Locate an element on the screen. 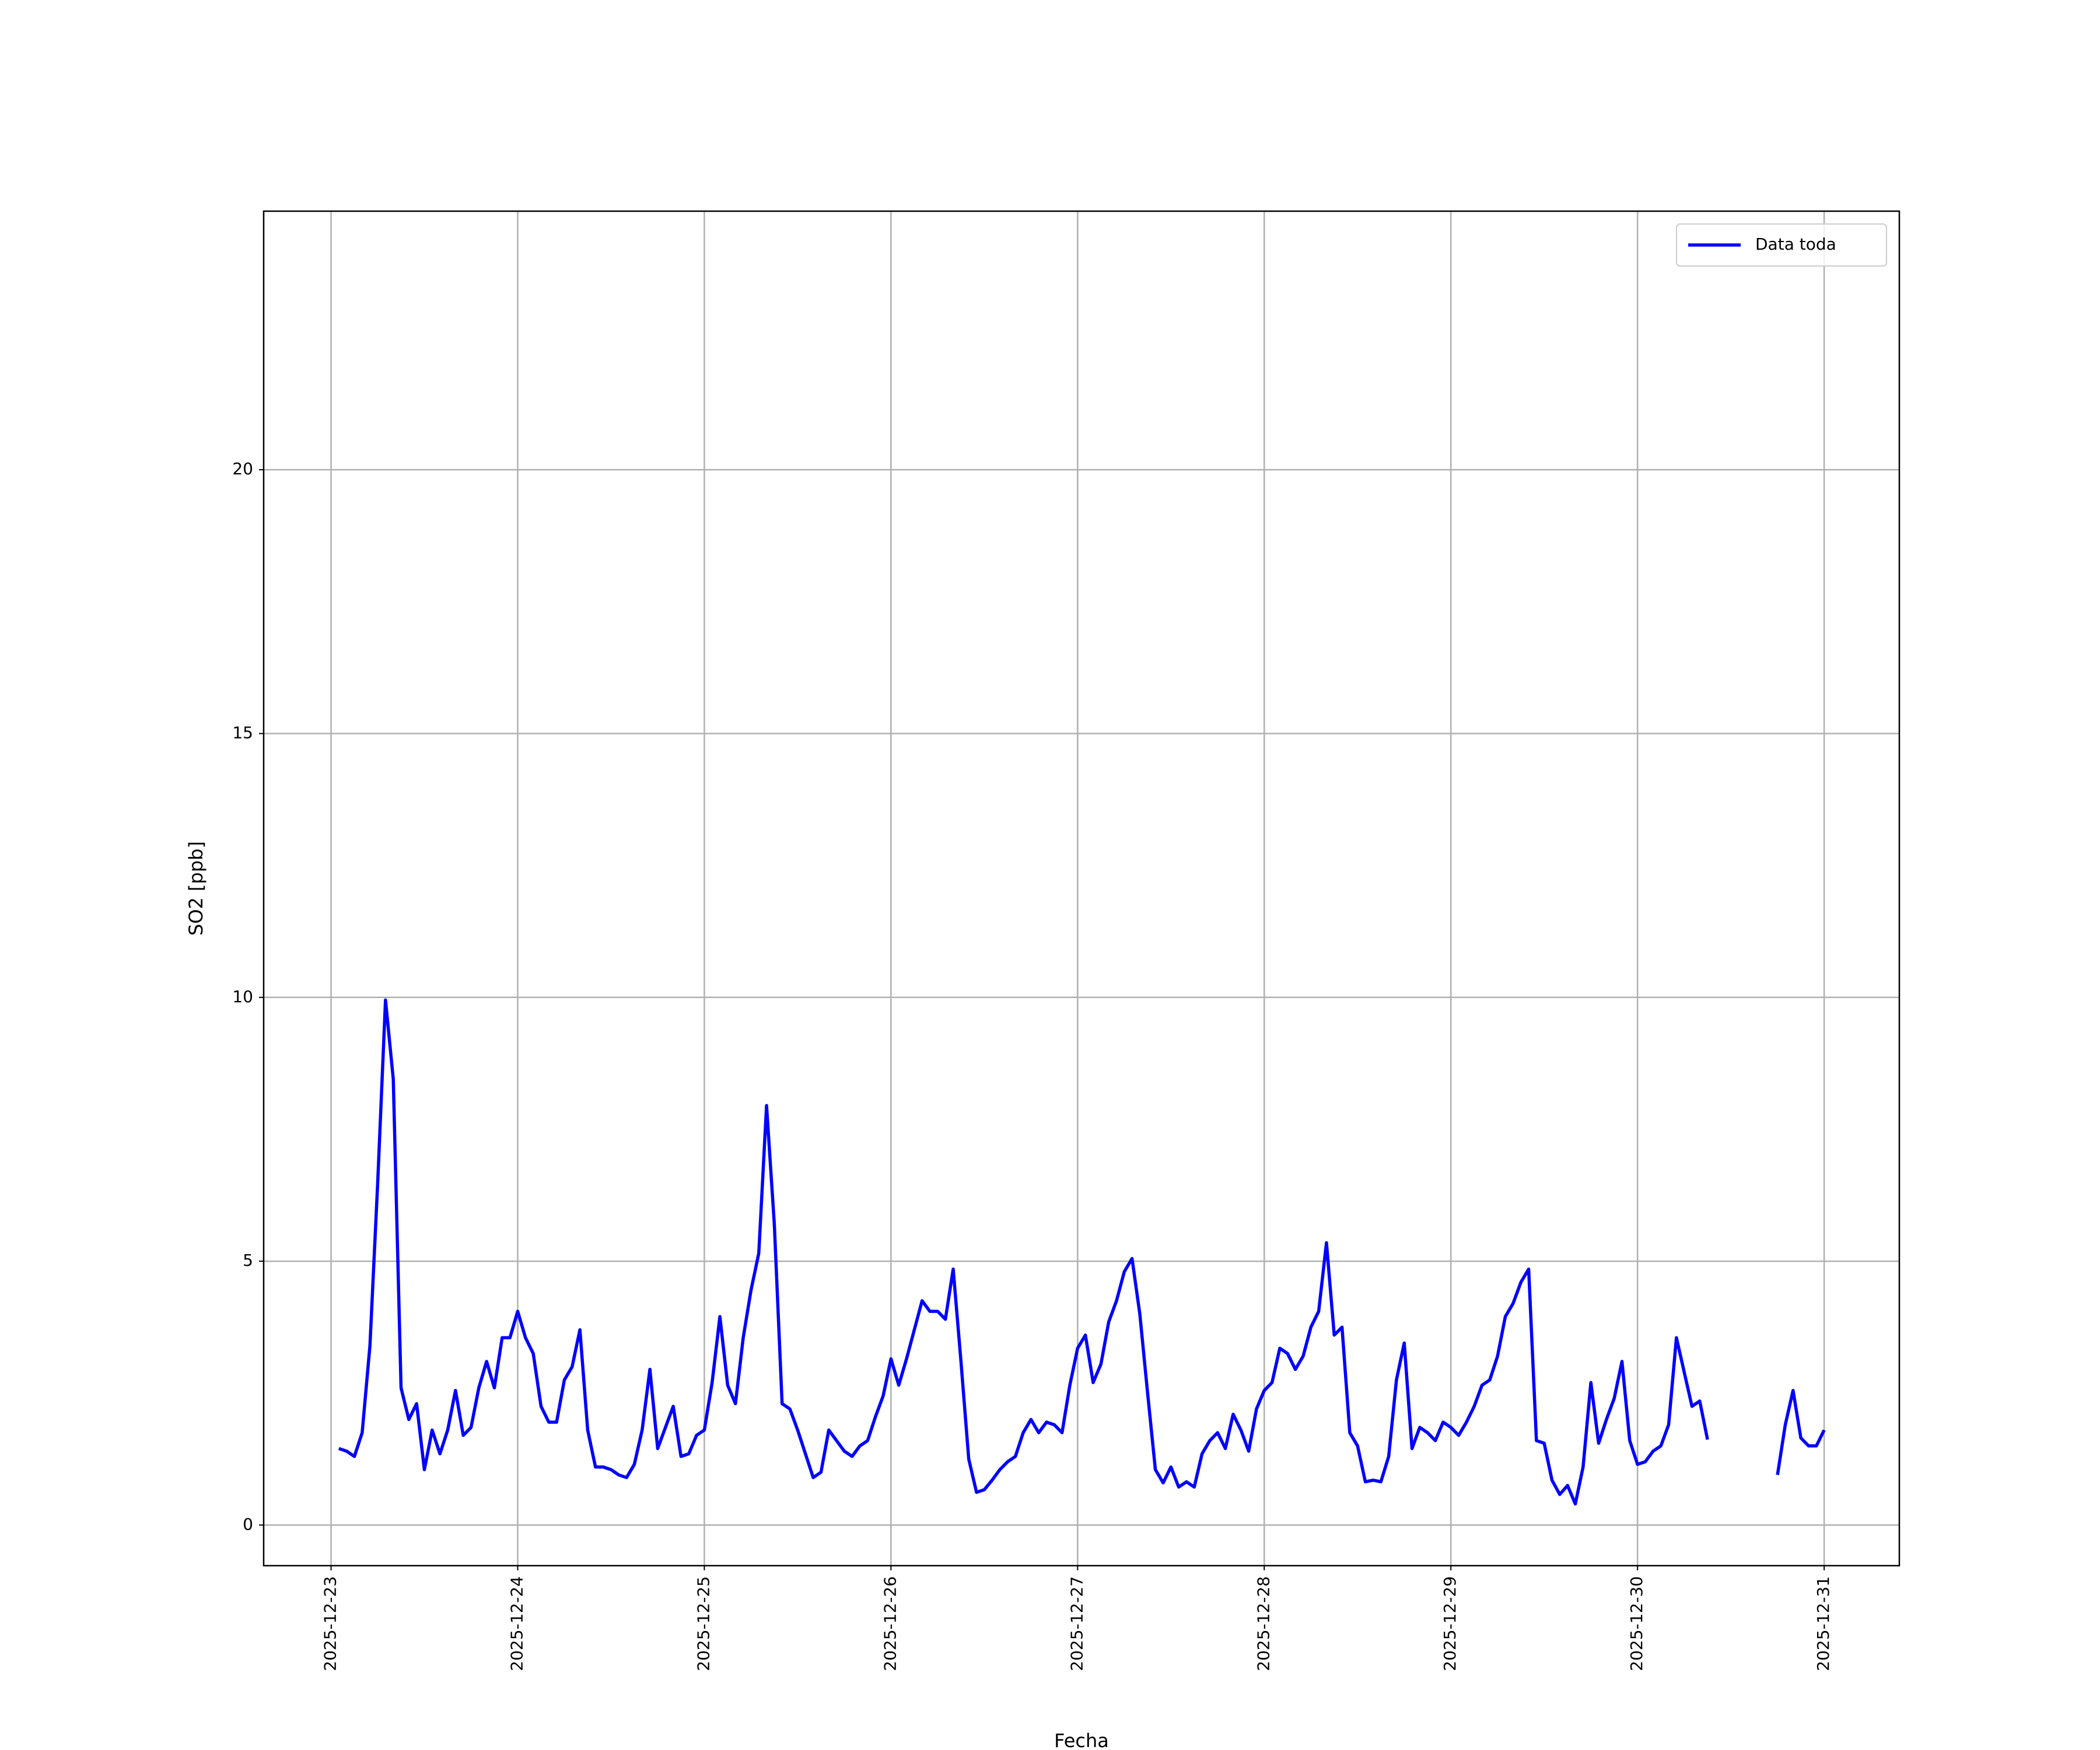  x-tick-label: 2025-12-25 is located at coordinates (703, 1623).